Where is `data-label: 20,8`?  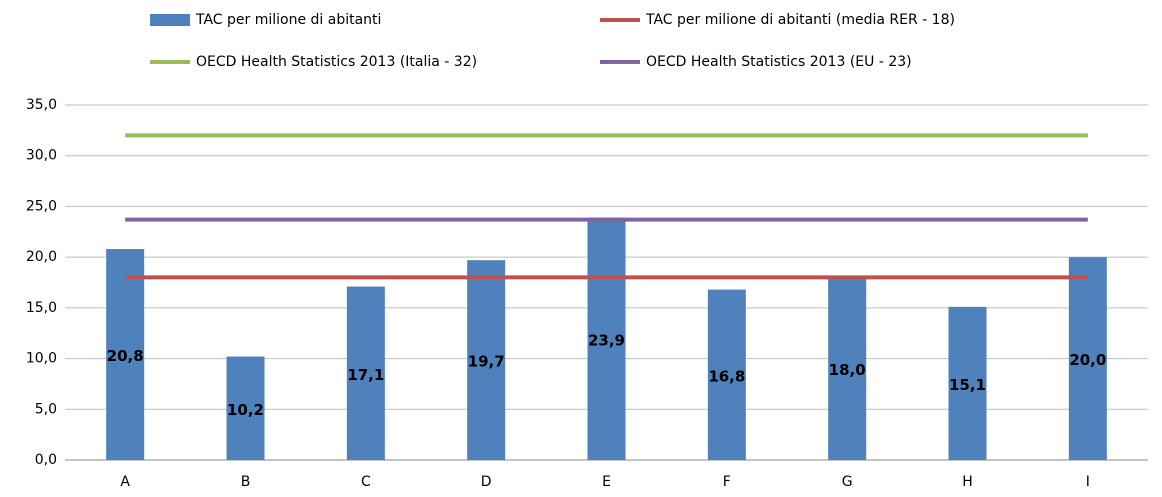
data-label: 20,8 is located at coordinates (125, 356).